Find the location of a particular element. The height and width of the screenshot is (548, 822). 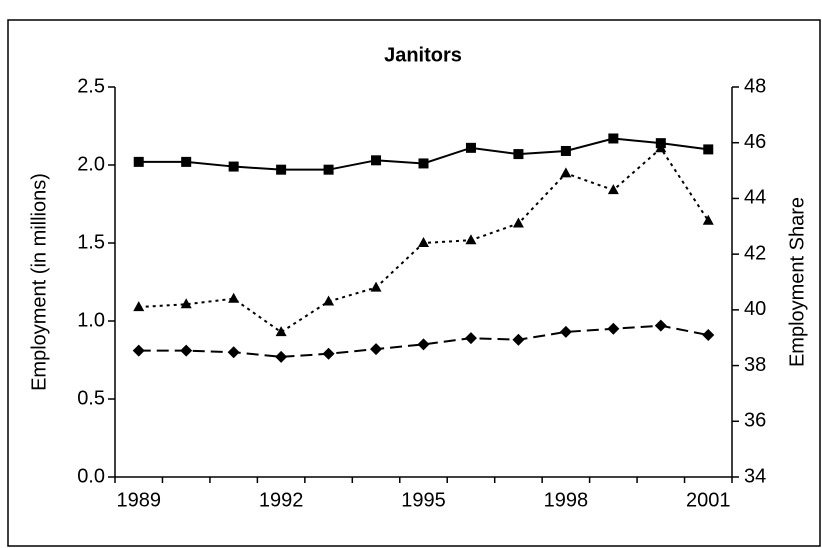

y2-tick-label: 40 is located at coordinates (755, 309).